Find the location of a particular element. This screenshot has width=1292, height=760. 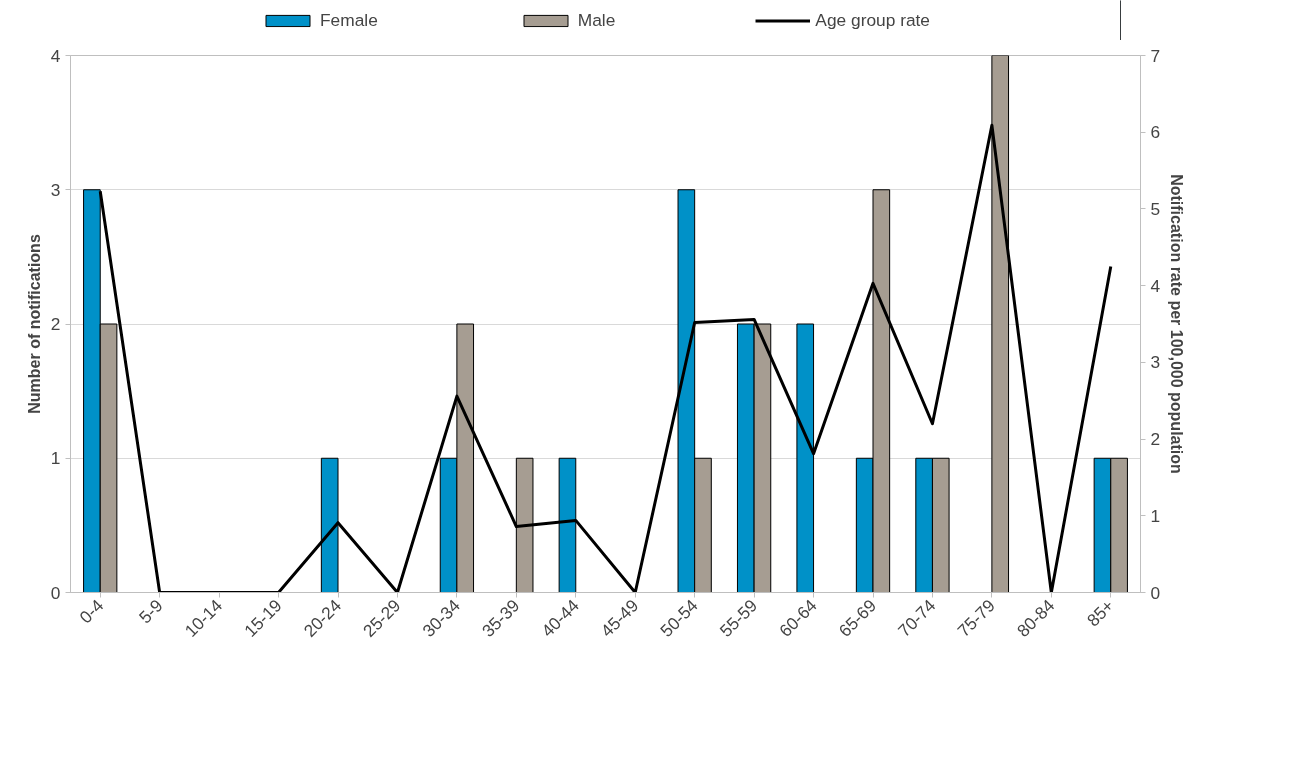

legend-label: Age group rate is located at coordinates (872, 20).